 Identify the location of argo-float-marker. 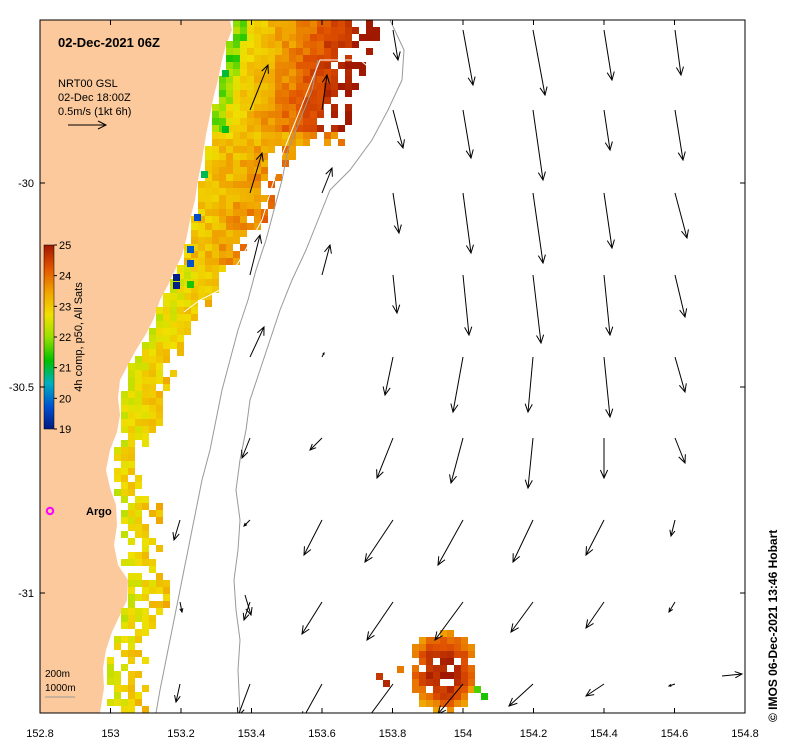
(50, 511).